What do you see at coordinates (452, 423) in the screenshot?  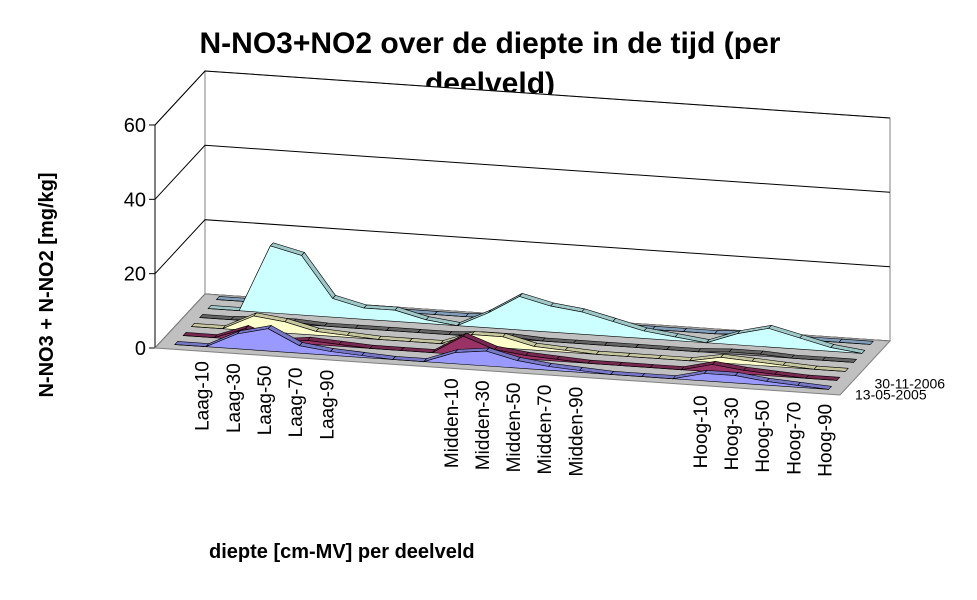 I see `x-tick-label: Midden-10` at bounding box center [452, 423].